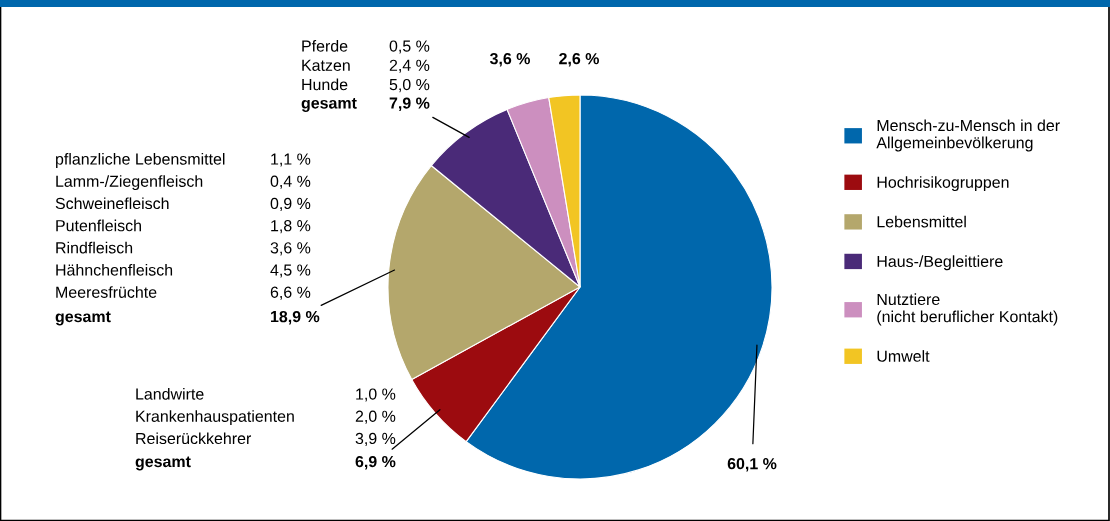 The width and height of the screenshot is (1110, 521). I want to click on data-label: 60,1 %, so click(752, 464).